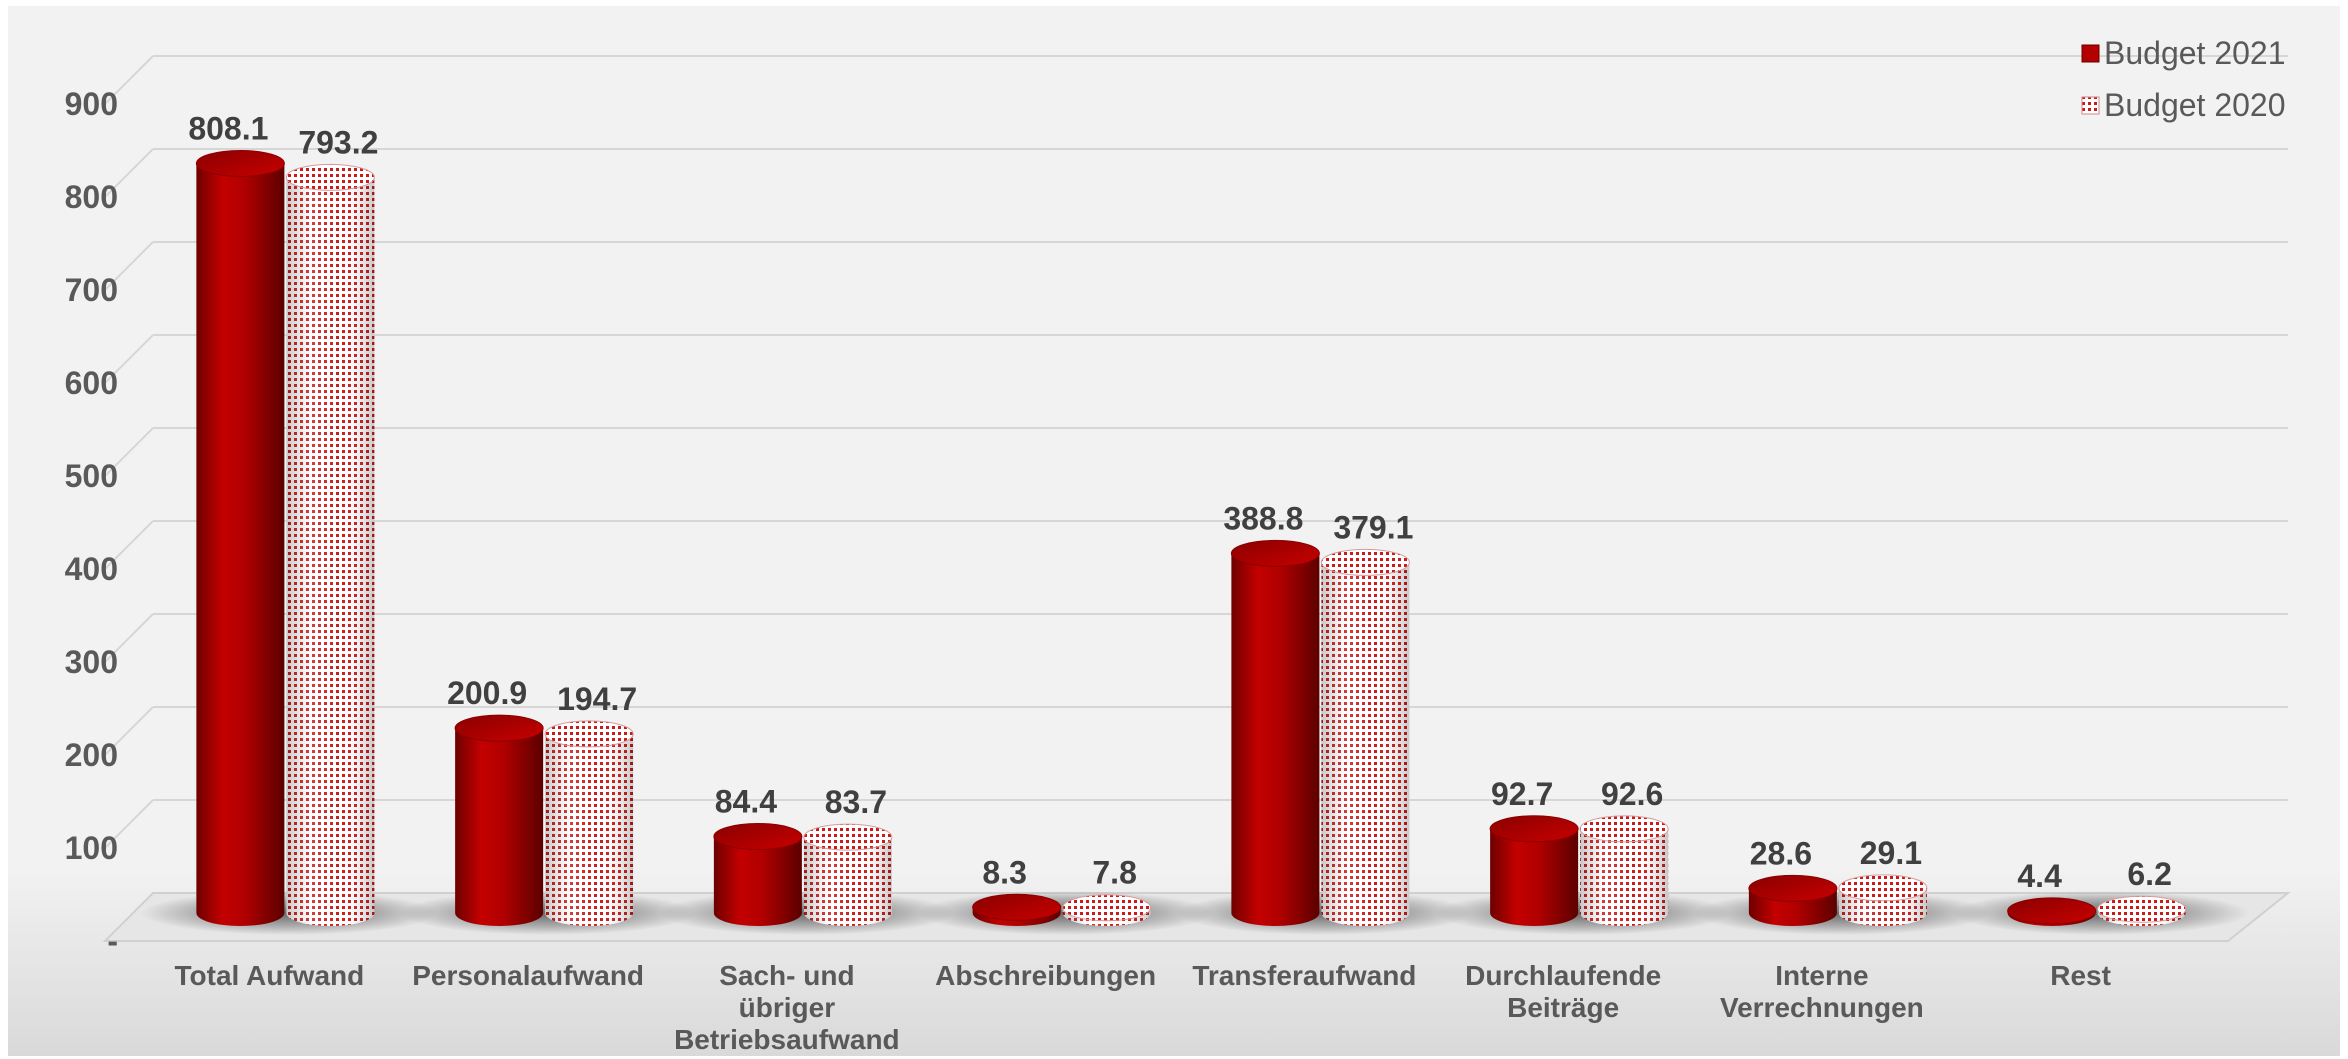  I want to click on y-tick-label: 900, so click(91, 104).